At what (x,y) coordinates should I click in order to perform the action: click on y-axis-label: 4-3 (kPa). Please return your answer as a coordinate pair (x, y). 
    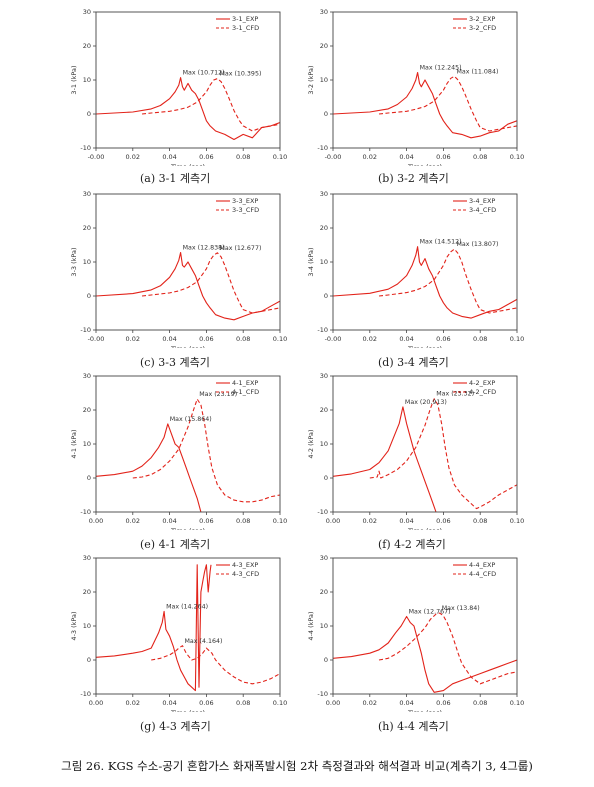
    Looking at the image, I should click on (74, 625).